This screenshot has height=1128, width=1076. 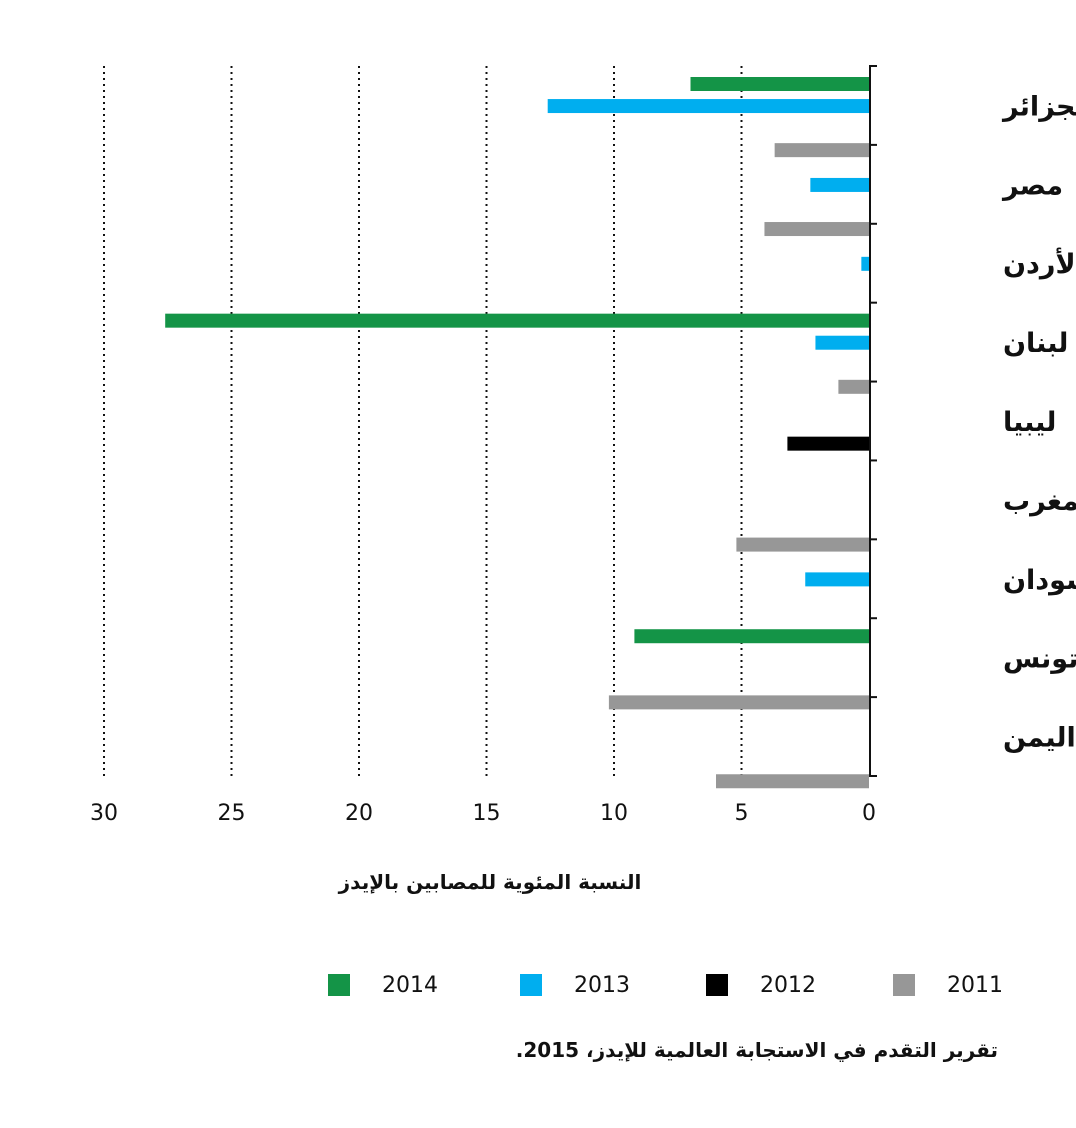 I want to click on category-label-7: تونس, so click(x=1039, y=659).